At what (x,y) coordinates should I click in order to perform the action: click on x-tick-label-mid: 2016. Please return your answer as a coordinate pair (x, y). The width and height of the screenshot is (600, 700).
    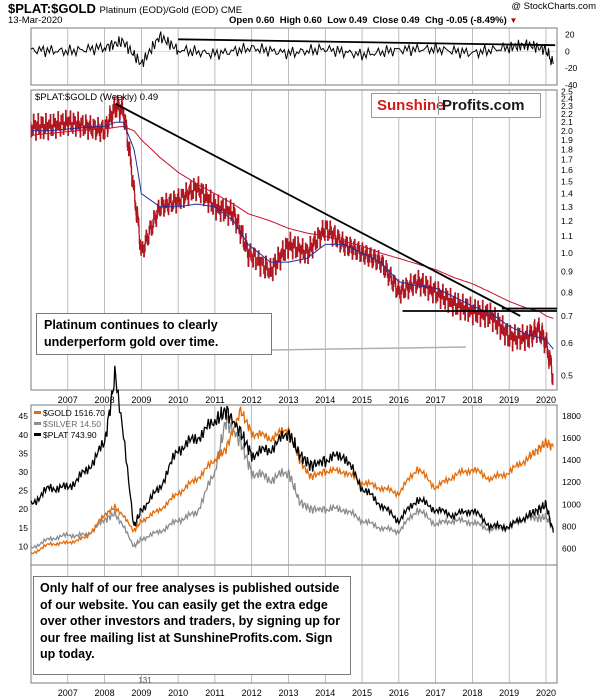
    Looking at the image, I should click on (399, 400).